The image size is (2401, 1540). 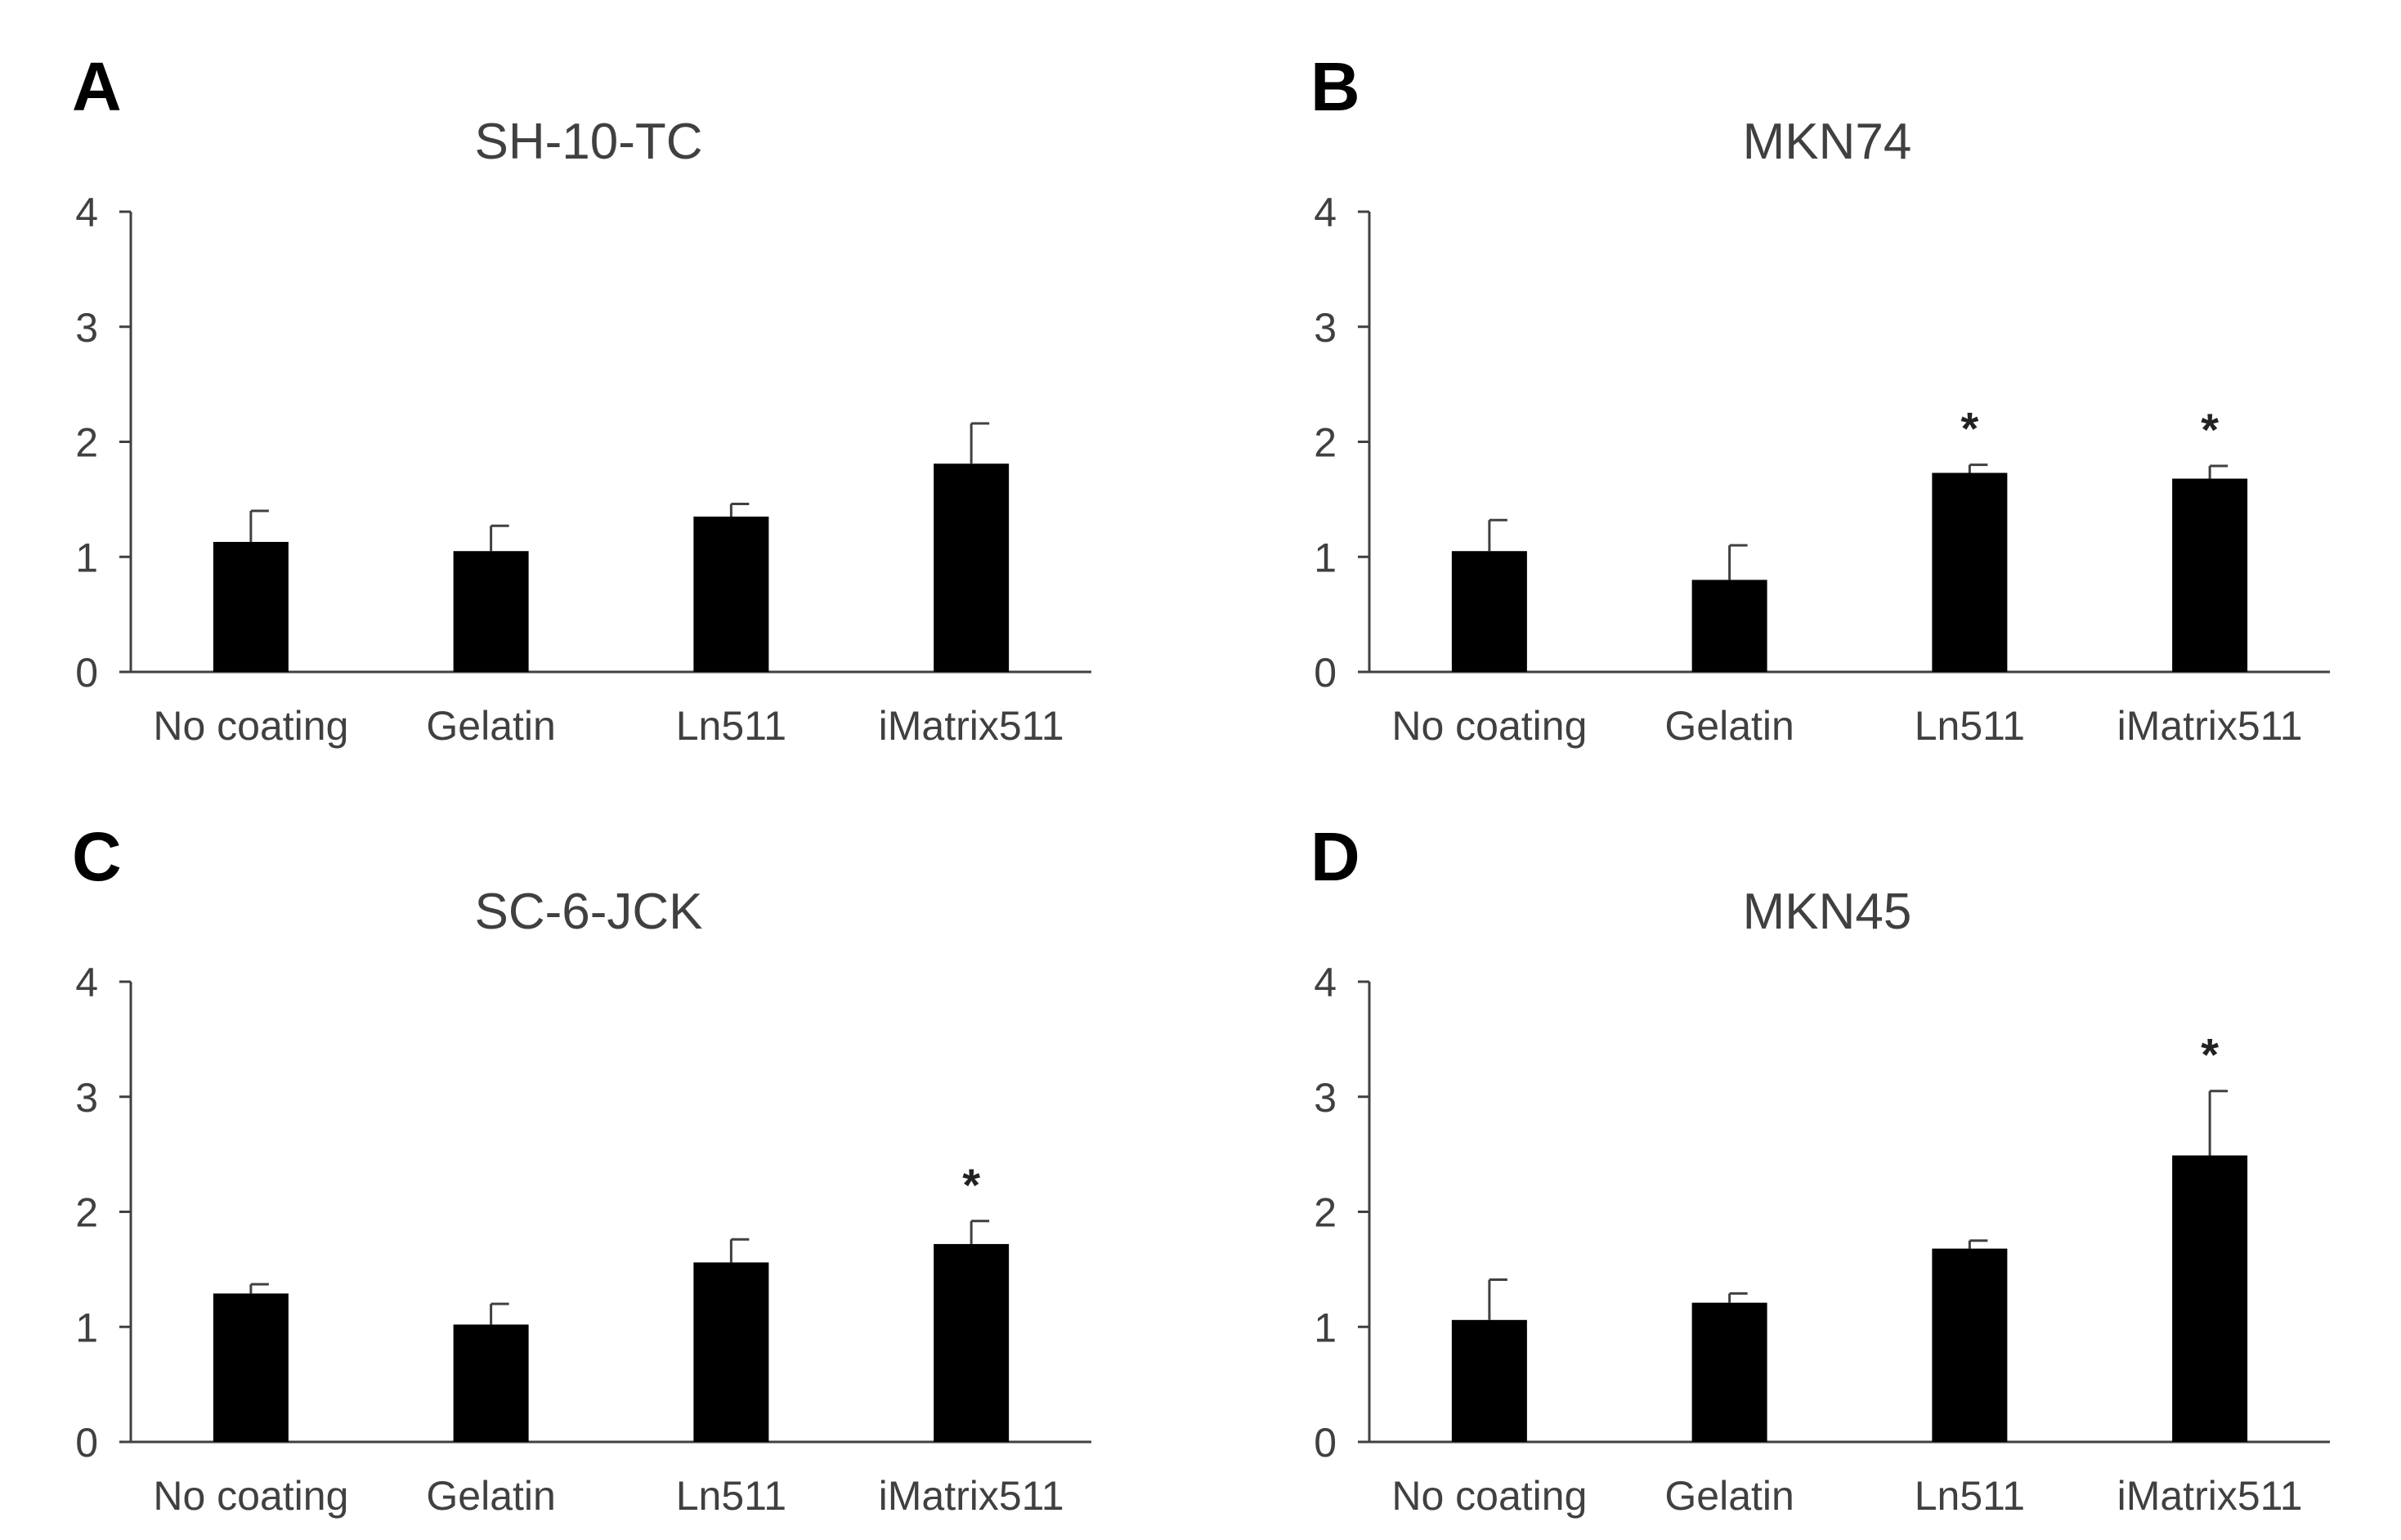 I want to click on chart-title: MKN45, so click(x=1827, y=912).